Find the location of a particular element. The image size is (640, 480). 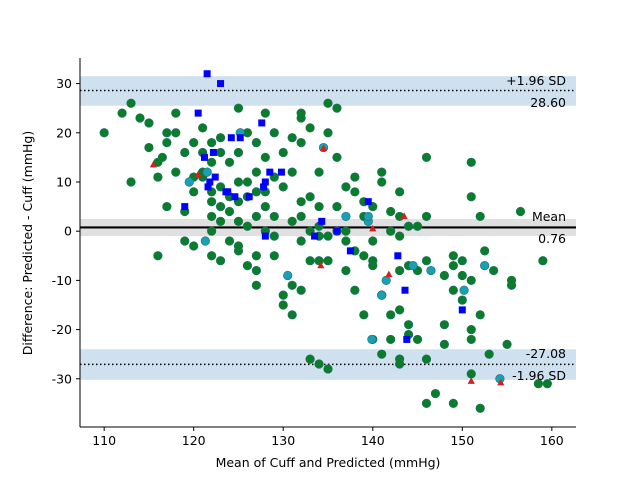

x-tick-label: 140 is located at coordinates (373, 440).